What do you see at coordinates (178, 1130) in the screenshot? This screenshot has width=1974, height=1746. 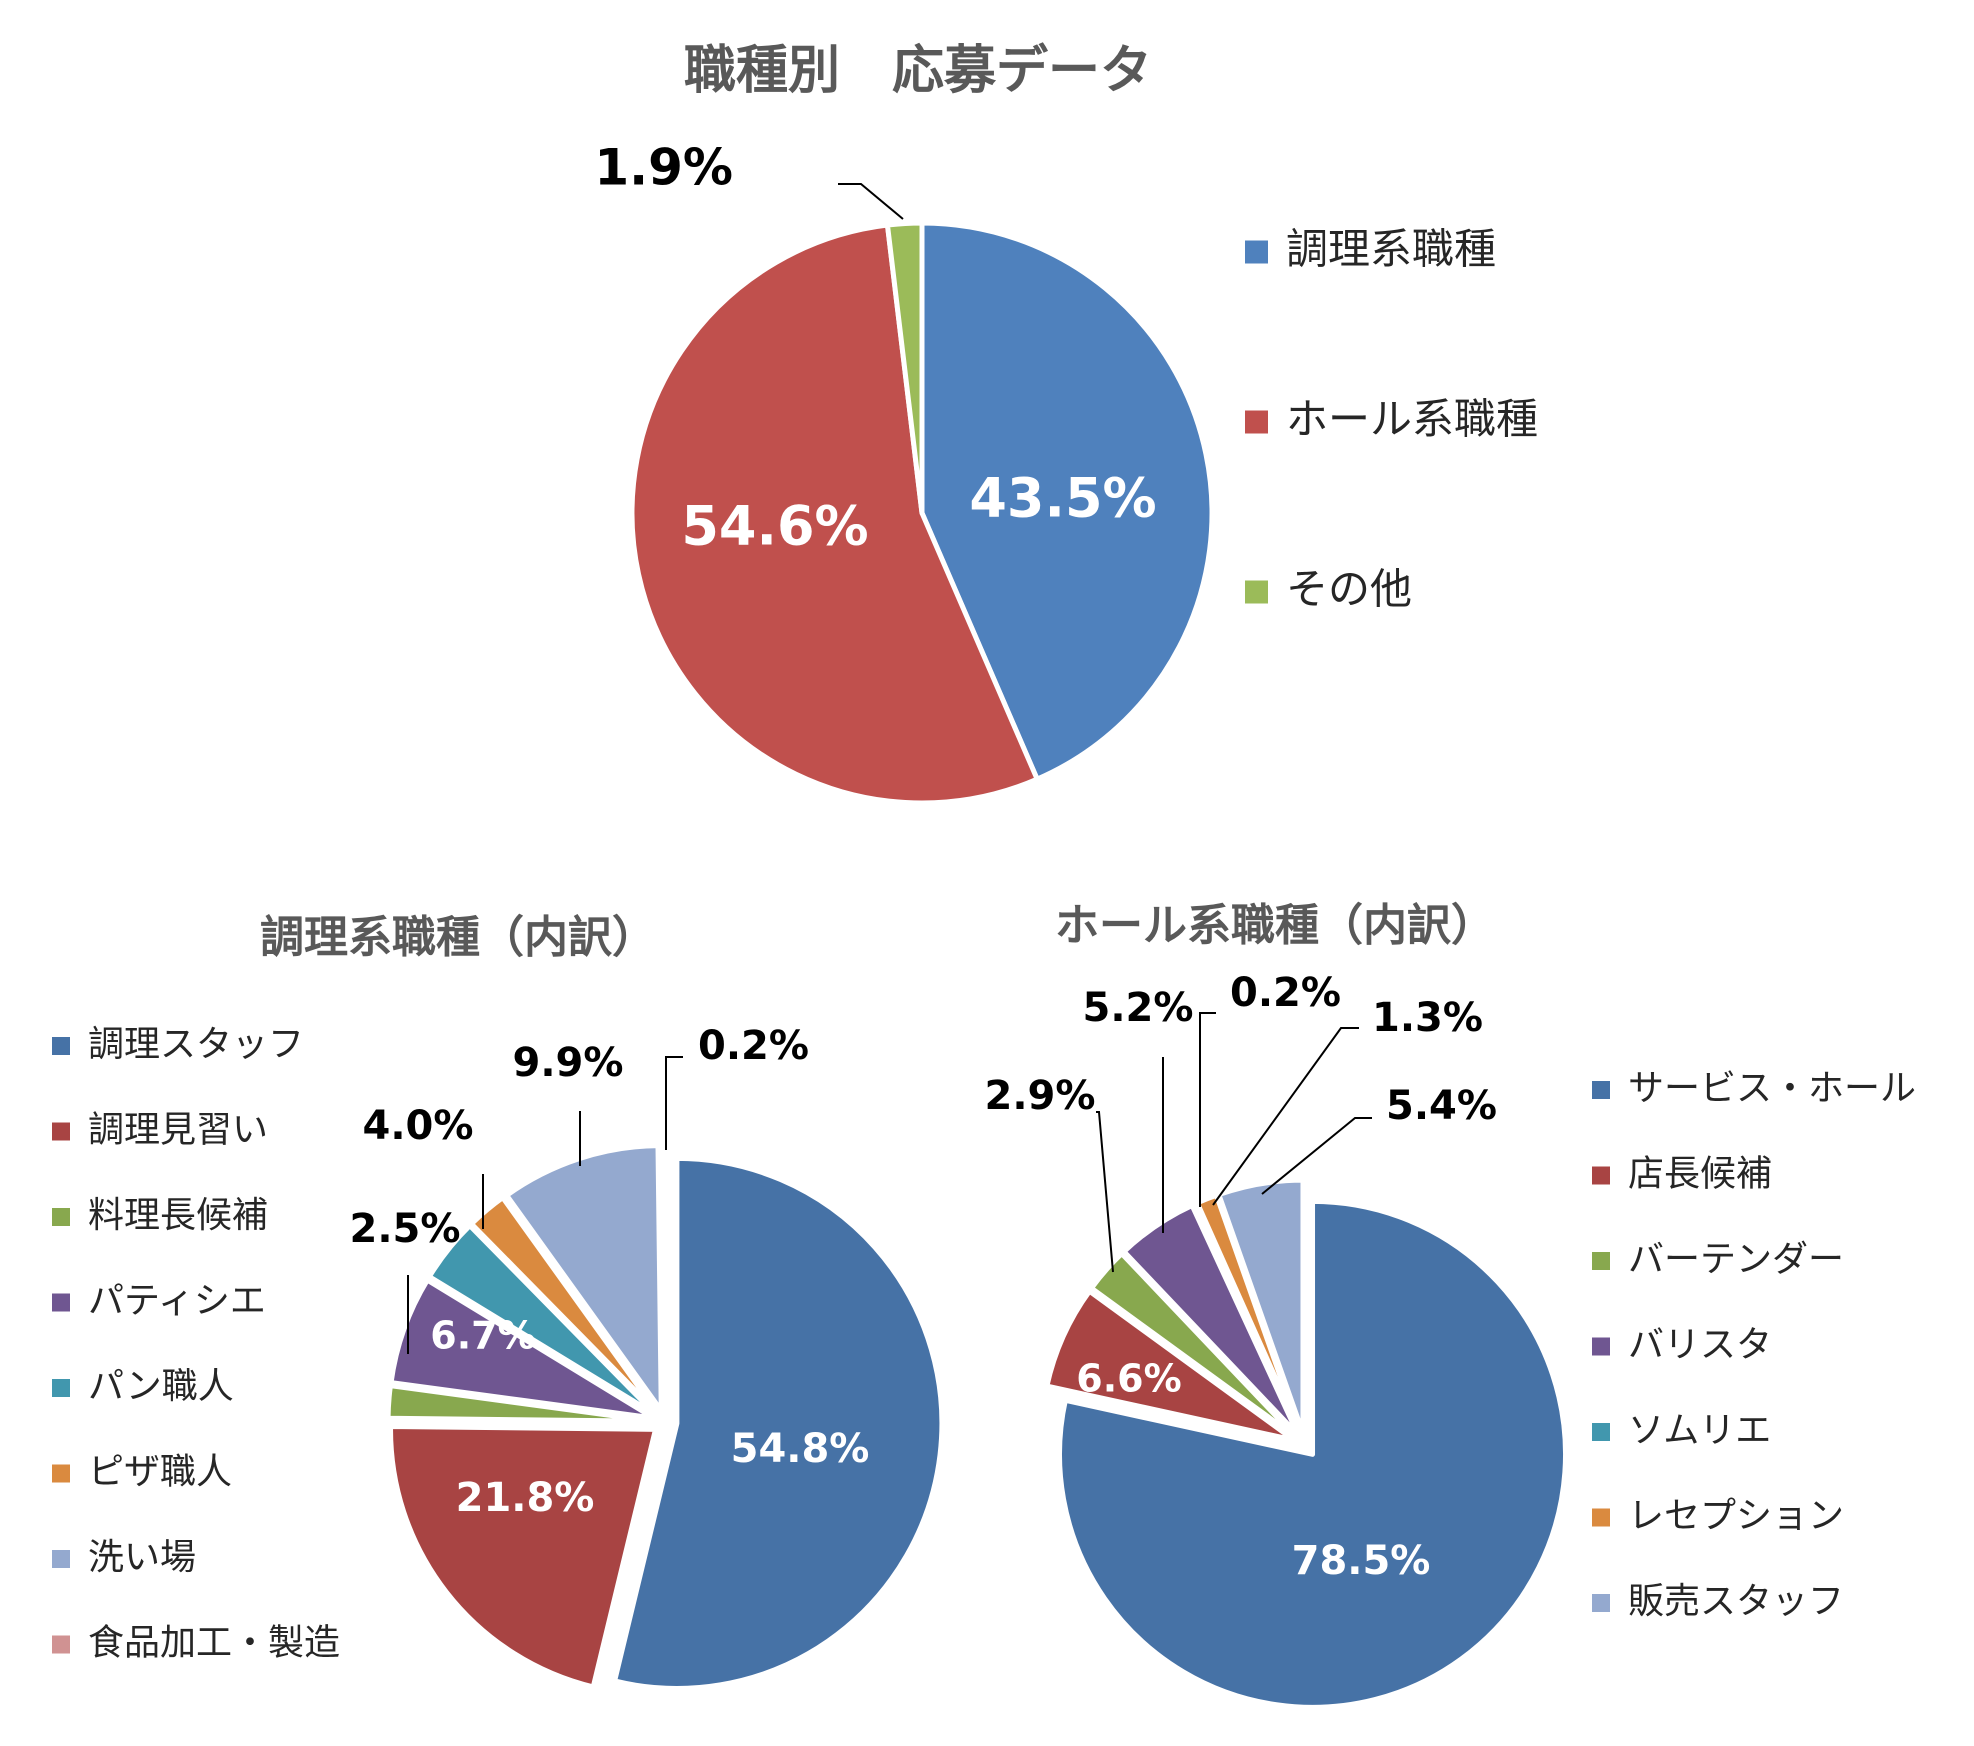 I see `pie2-legend-label-2: 調理見習い` at bounding box center [178, 1130].